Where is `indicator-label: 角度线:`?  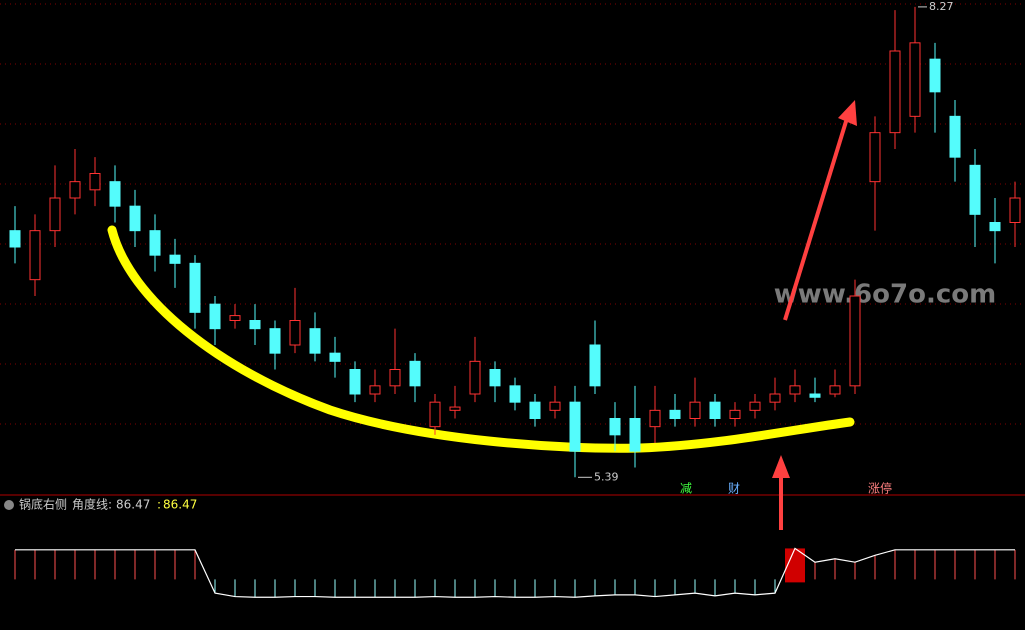 indicator-label: 角度线: is located at coordinates (92, 504).